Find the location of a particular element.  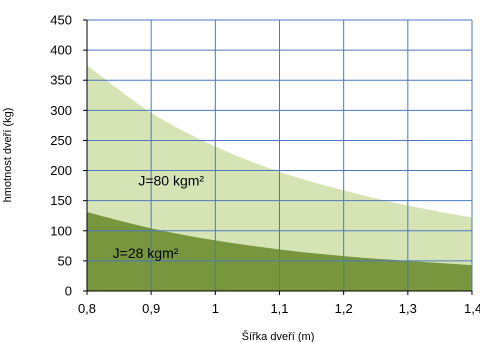

y-tick-label: 150 is located at coordinates (61, 200).